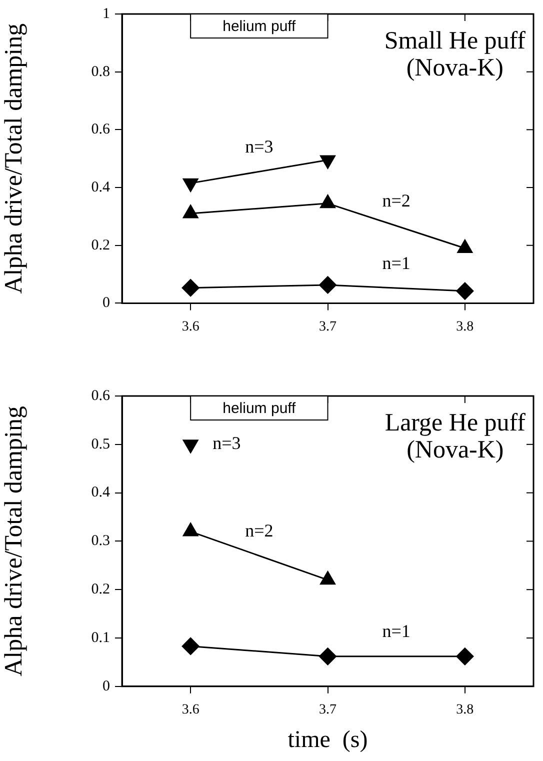 This screenshot has width=543, height=761. I want to click on x-axis-title: time (s), so click(328, 739).